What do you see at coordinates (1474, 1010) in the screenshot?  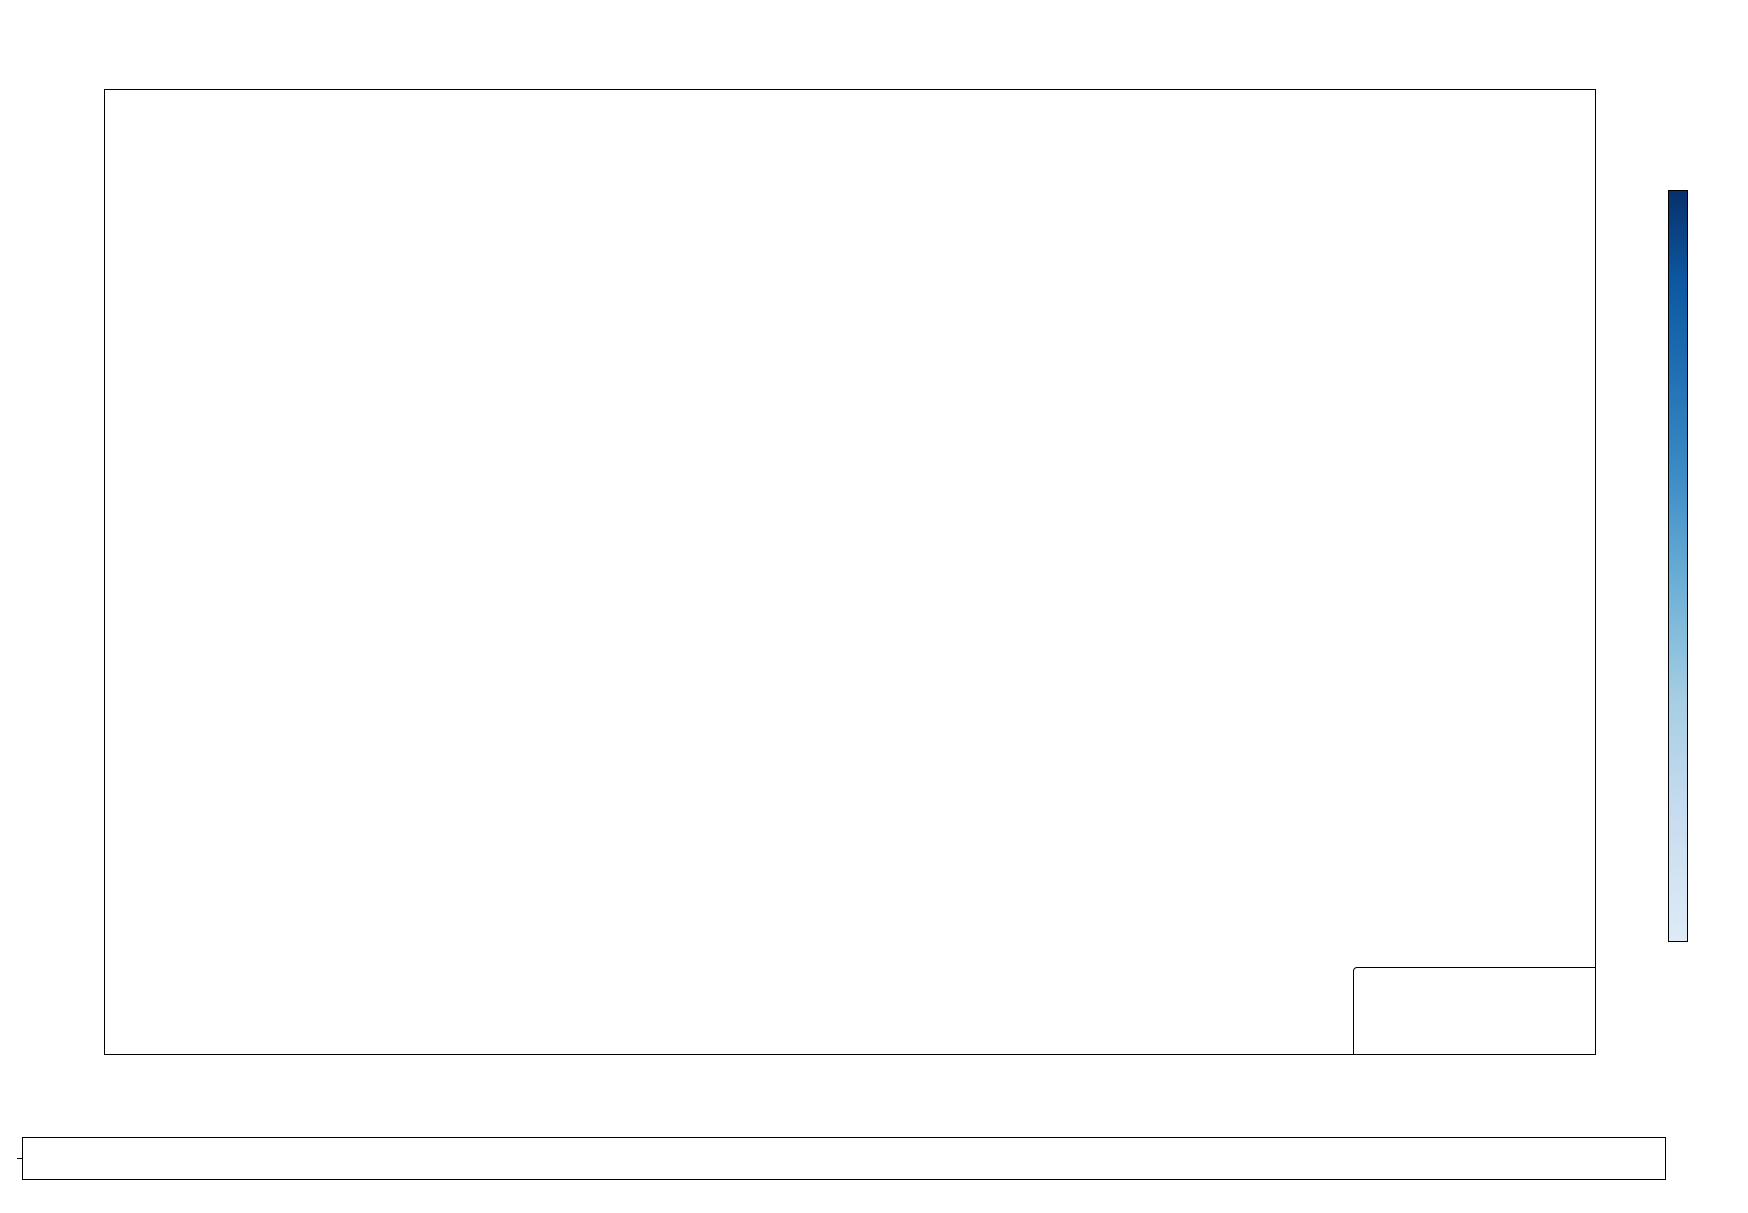 I see `map-legend` at bounding box center [1474, 1010].